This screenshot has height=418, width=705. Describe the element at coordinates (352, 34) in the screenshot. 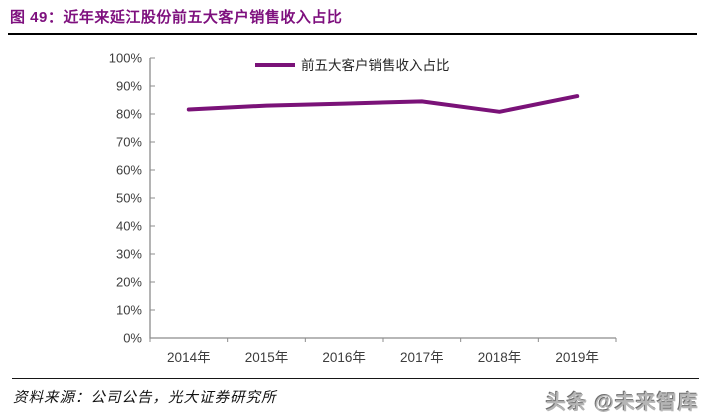

I see `title-divider` at that location.